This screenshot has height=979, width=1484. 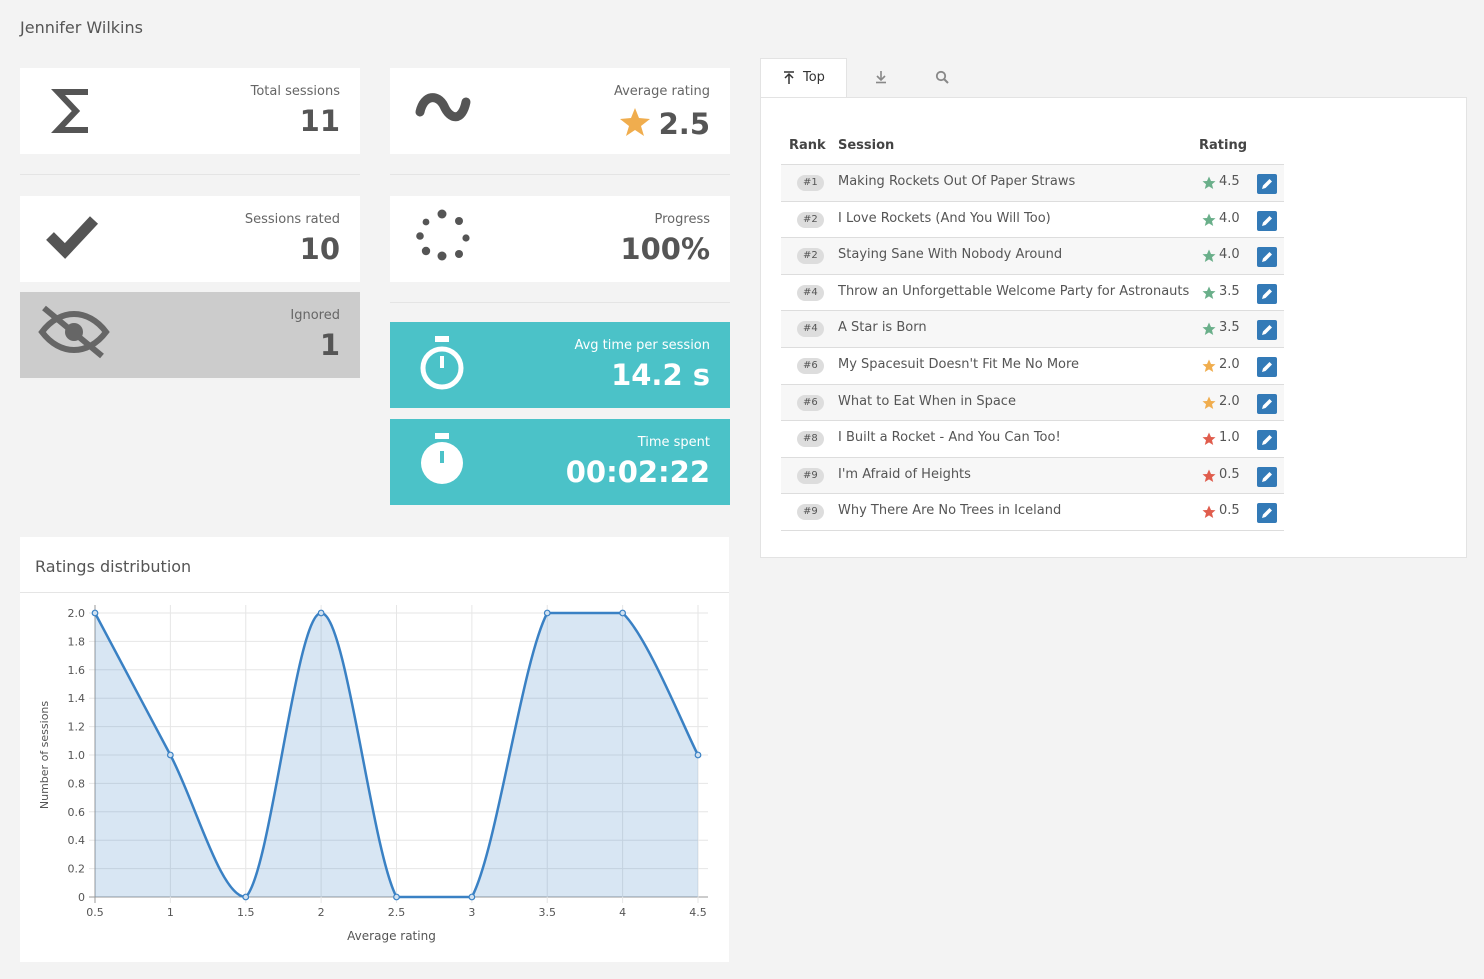 What do you see at coordinates (77, 727) in the screenshot?
I see `y-tick-label: 1.2` at bounding box center [77, 727].